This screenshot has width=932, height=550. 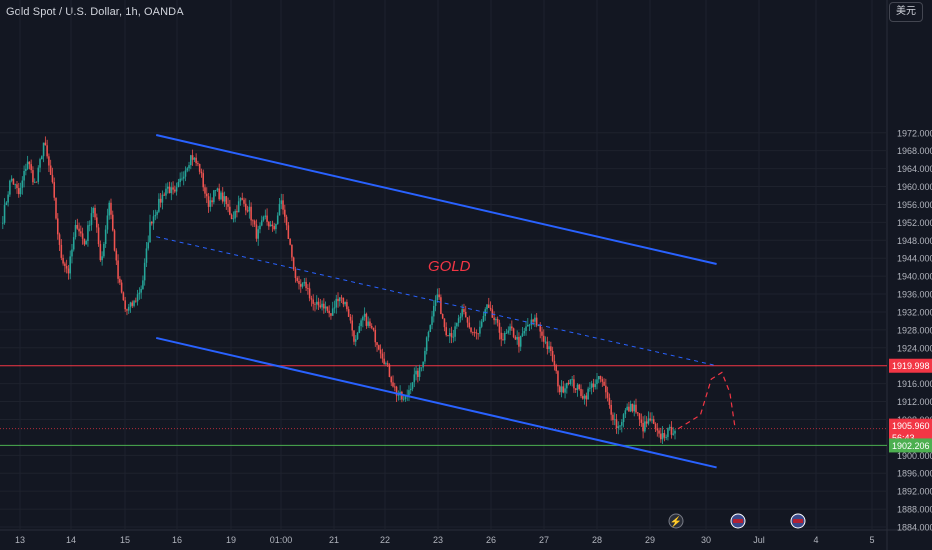 I want to click on y-tick-label: 1916.000, so click(x=914, y=384).